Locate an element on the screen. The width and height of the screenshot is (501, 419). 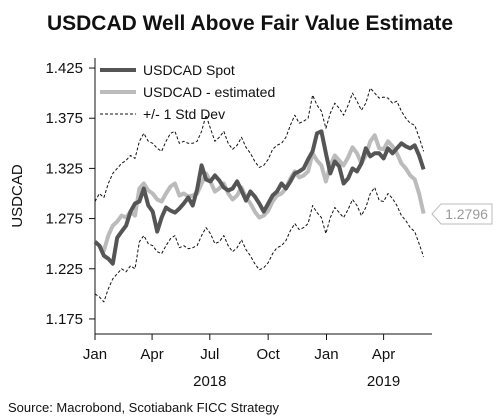
x-tick-label: Oct is located at coordinates (268, 354).